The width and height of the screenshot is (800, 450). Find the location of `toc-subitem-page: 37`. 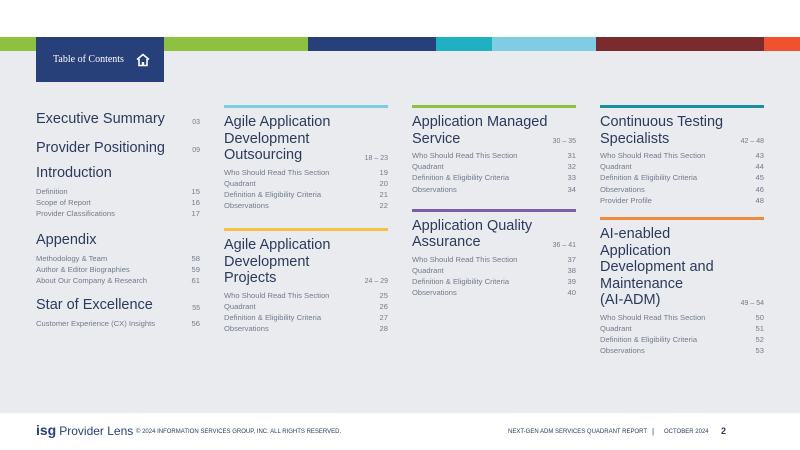

toc-subitem-page: 37 is located at coordinates (571, 259).